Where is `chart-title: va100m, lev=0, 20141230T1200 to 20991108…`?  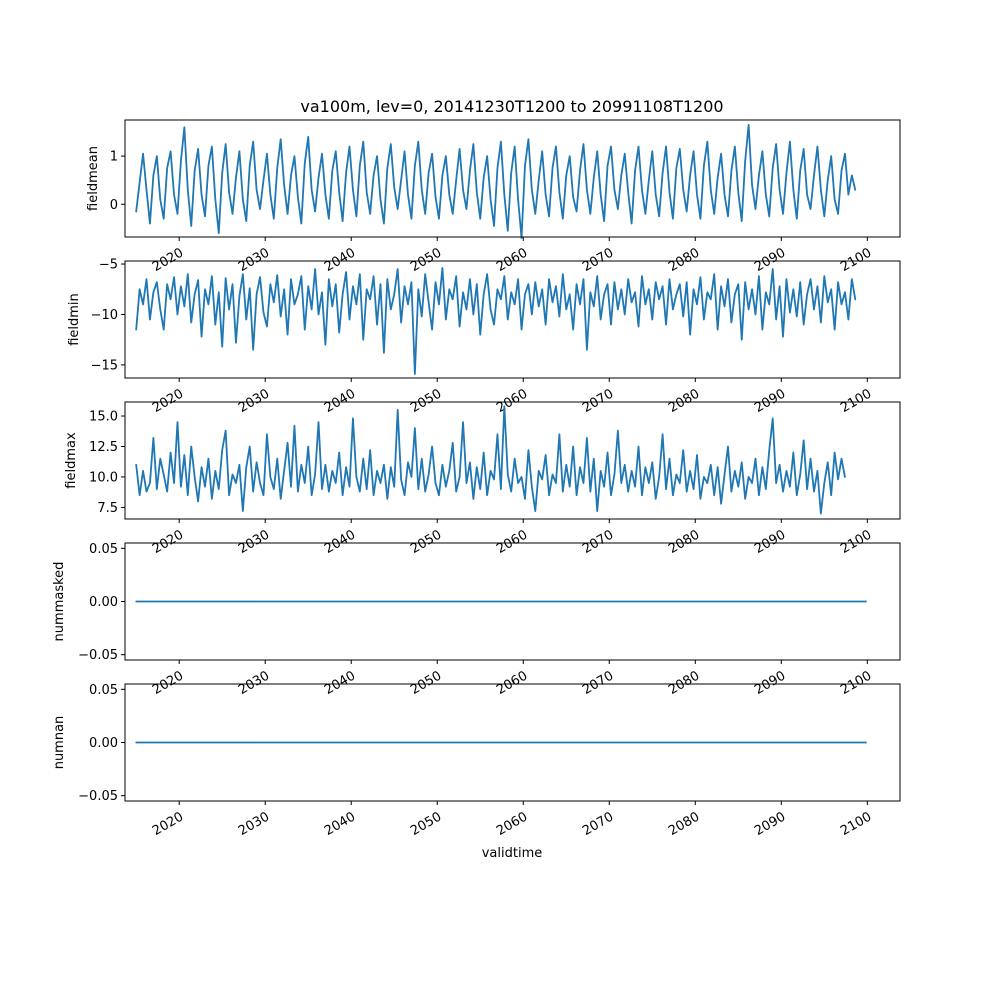 chart-title: va100m, lev=0, 20141230T1200 to 20991108… is located at coordinates (511, 106).